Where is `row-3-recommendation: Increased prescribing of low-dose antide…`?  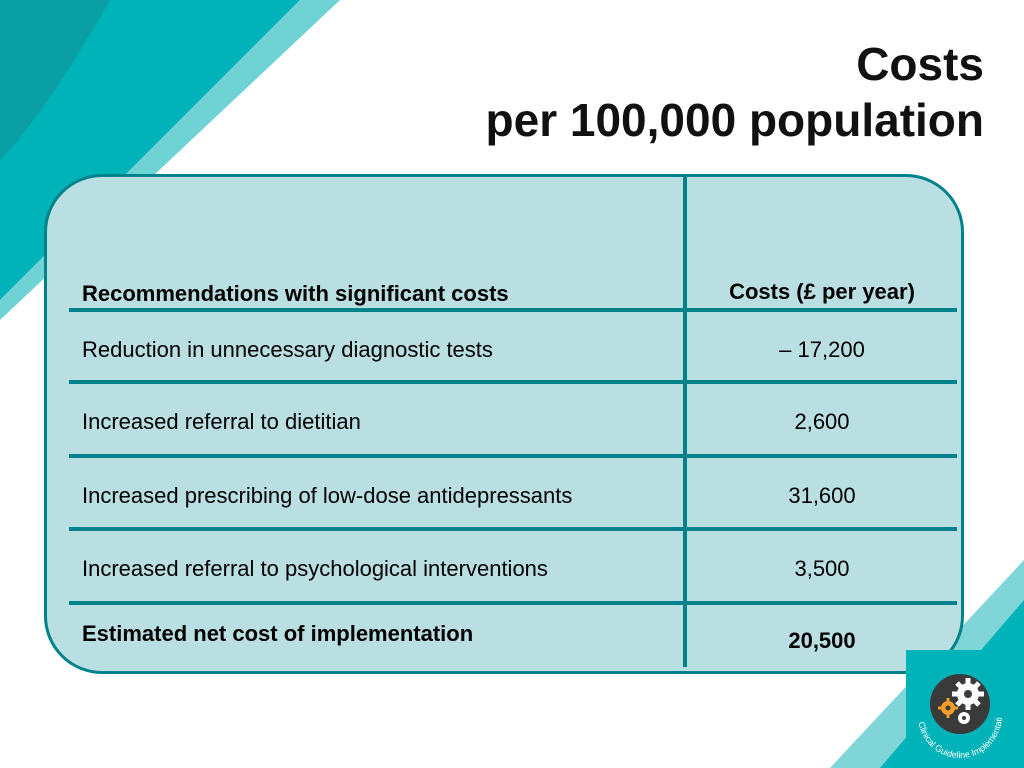
row-3-recommendation: Increased prescribing of low-dose antide… is located at coordinates (327, 495).